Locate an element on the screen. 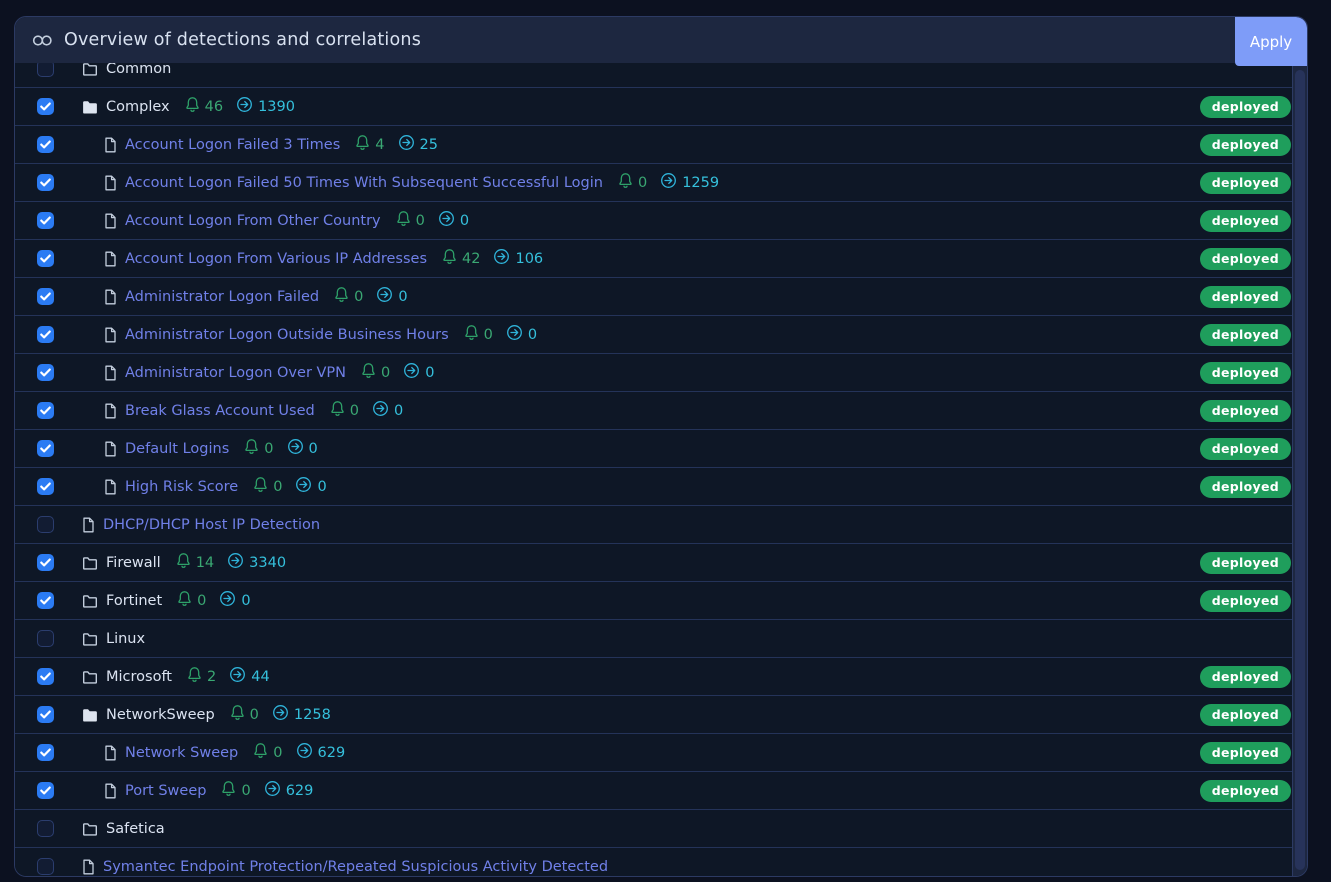 The height and width of the screenshot is (882, 1331). apply-button: Apply is located at coordinates (1271, 41).